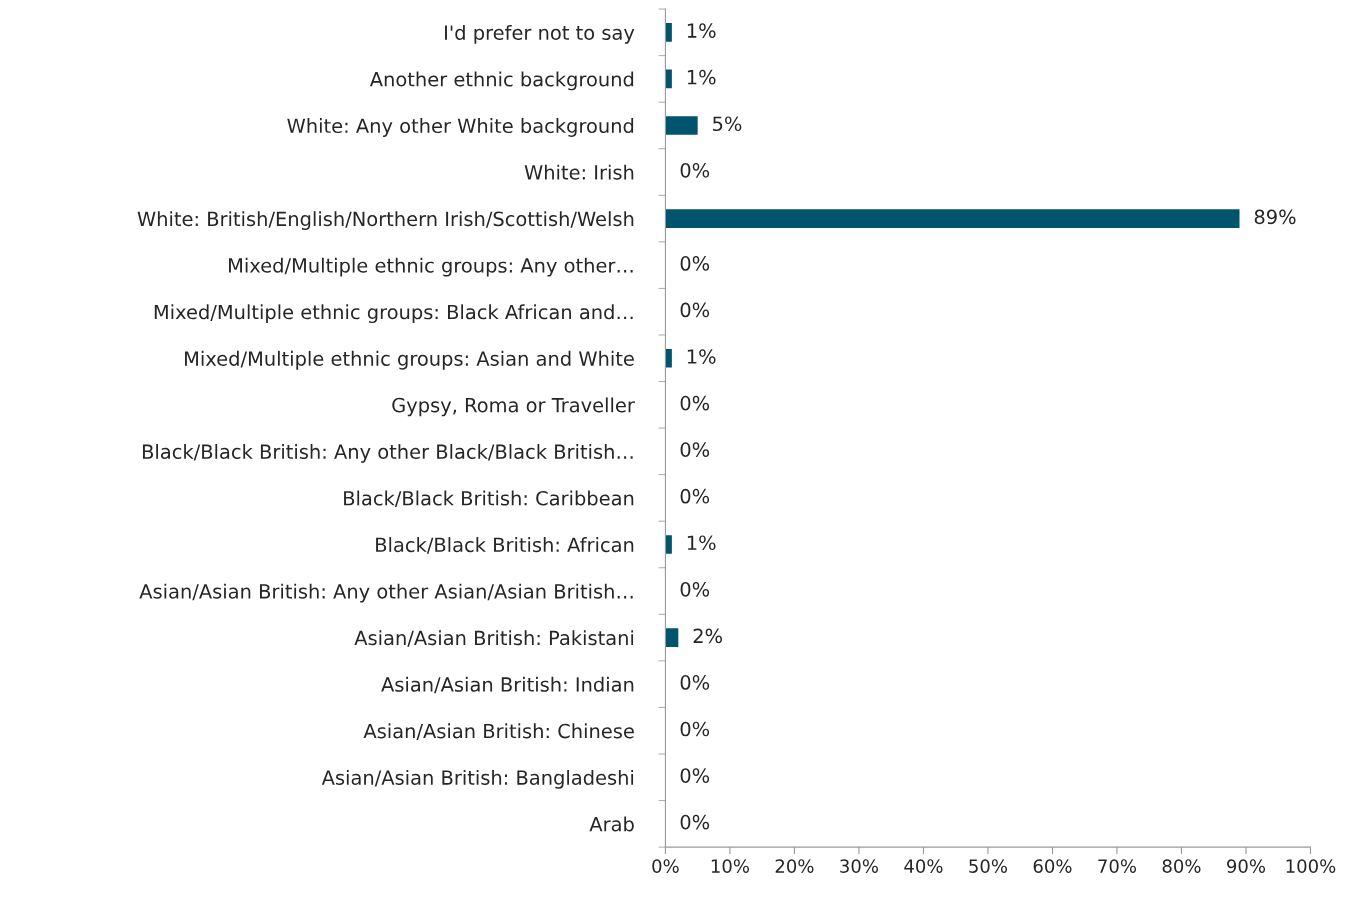 The image size is (1358, 906). What do you see at coordinates (505, 545) in the screenshot?
I see `y-tick-label: Black/Black British: African` at bounding box center [505, 545].